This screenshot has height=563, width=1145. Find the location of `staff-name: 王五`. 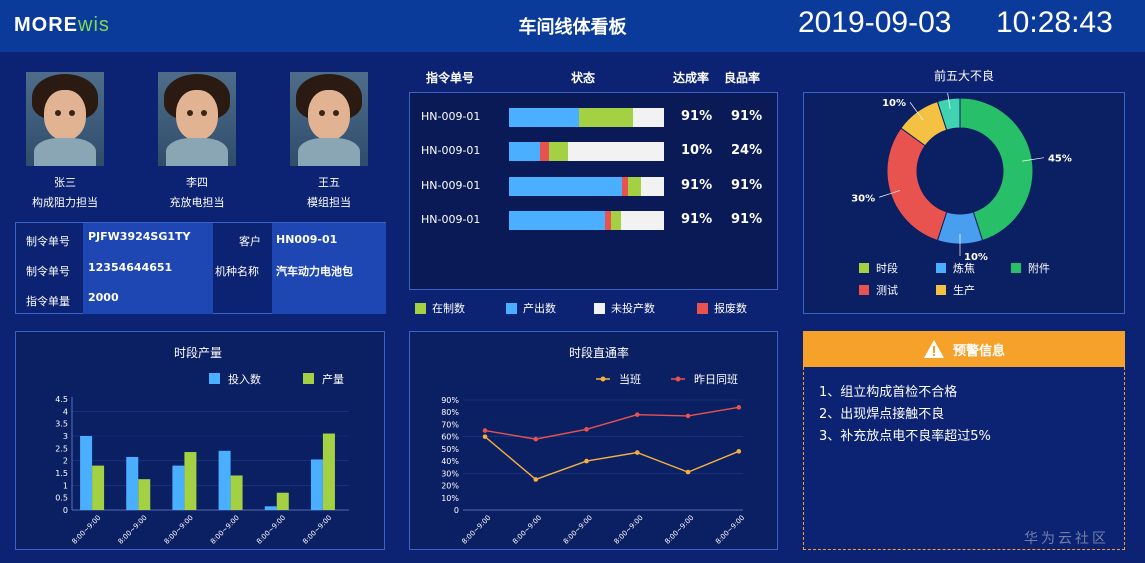

staff-name: 王五 is located at coordinates (329, 182).